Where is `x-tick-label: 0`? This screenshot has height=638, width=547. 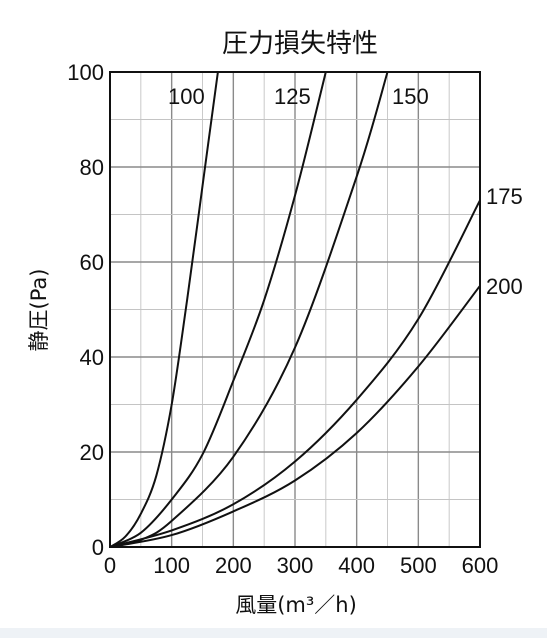
x-tick-label: 0 is located at coordinates (110, 565).